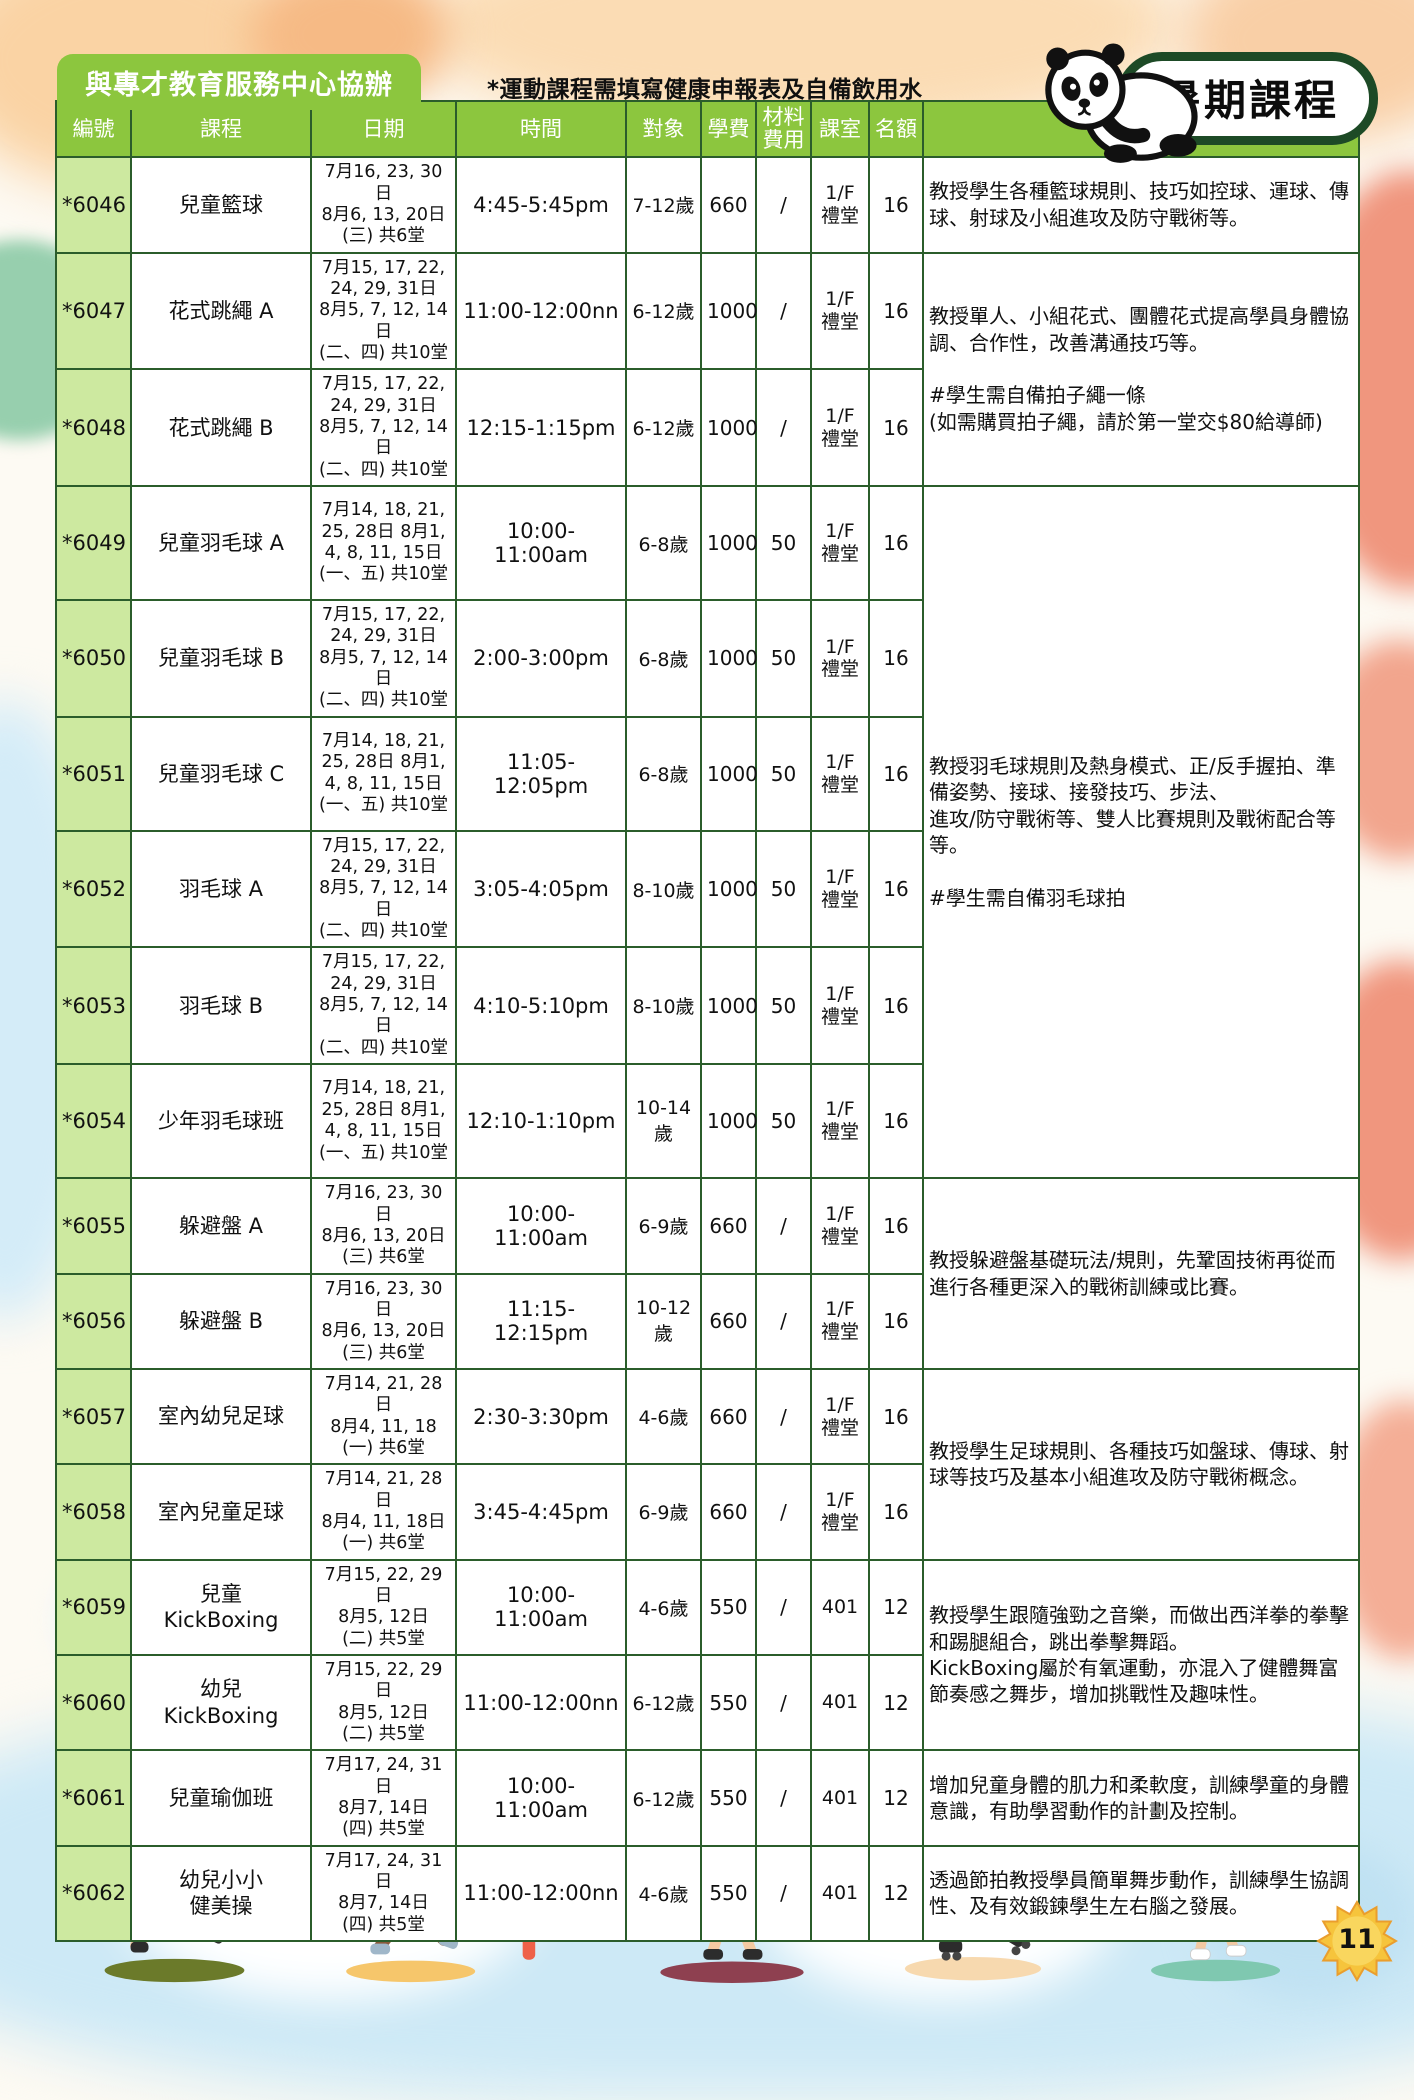 This screenshot has width=1414, height=2100. What do you see at coordinates (93, 889) in the screenshot?
I see `cell-num: *6052` at bounding box center [93, 889].